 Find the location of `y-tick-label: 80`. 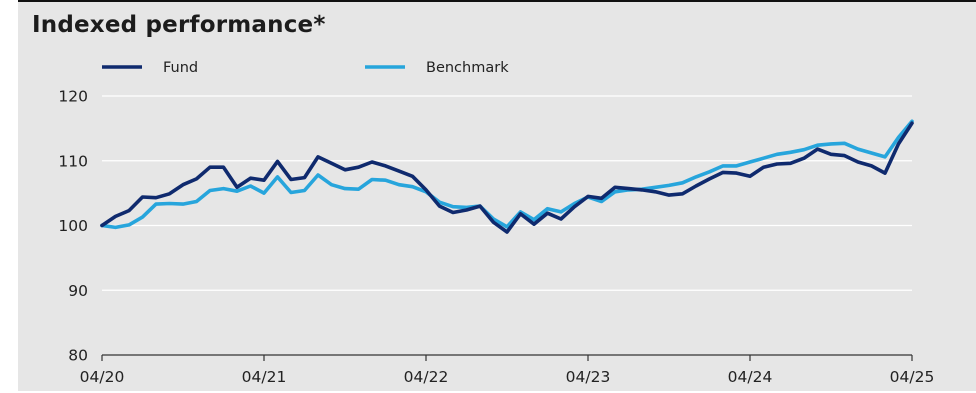

y-tick-label: 80 is located at coordinates (78, 356).